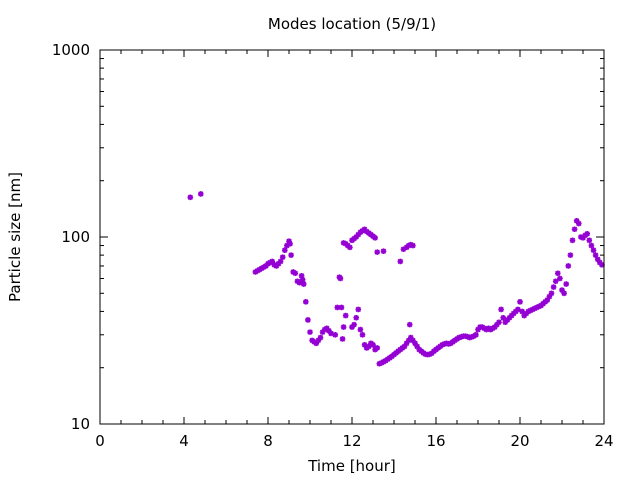 This screenshot has width=640, height=480. I want to click on x-tick-label: 12, so click(351, 441).